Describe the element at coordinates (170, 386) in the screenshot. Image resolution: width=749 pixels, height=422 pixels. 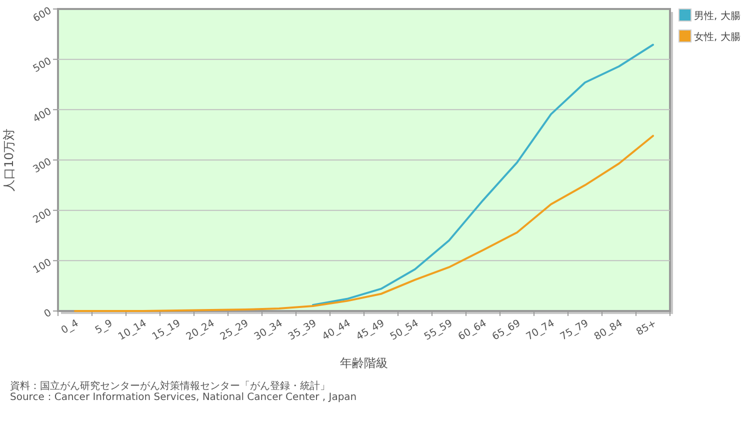
I see `text: 資料：国立がん研究センターがん対策情報センター「がん登録・統計」` at that location.